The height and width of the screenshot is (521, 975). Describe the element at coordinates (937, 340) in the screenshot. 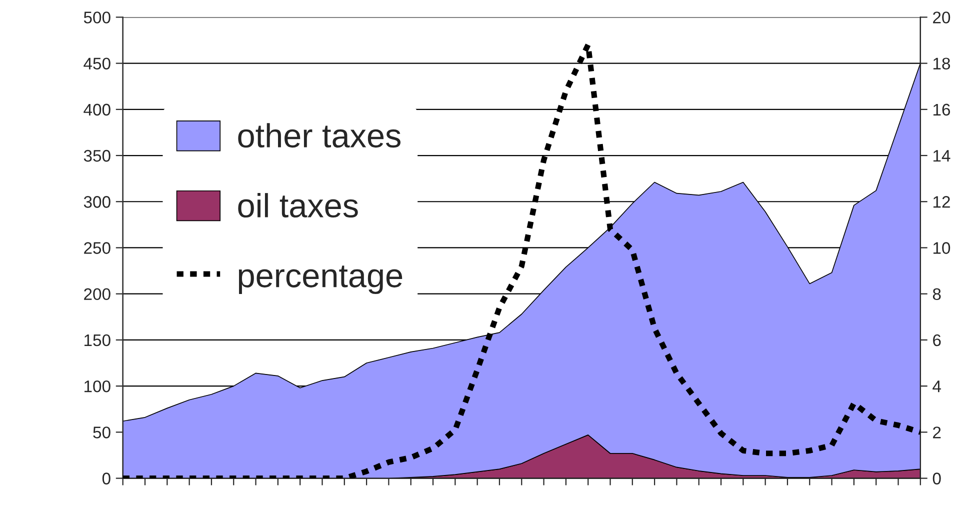

I see `y2-tick-label: 6` at that location.